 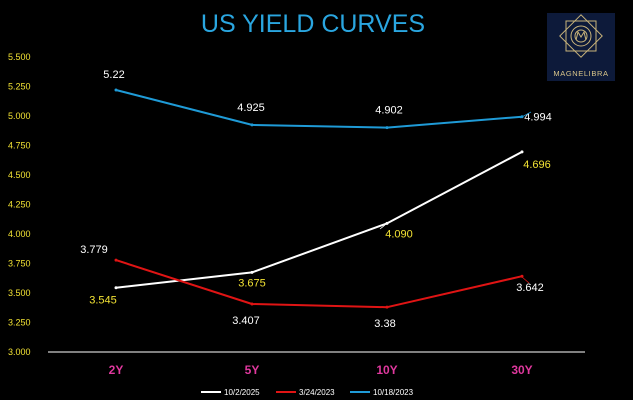 What do you see at coordinates (19, 87) in the screenshot?
I see `y-tick-label: 5.250` at bounding box center [19, 87].